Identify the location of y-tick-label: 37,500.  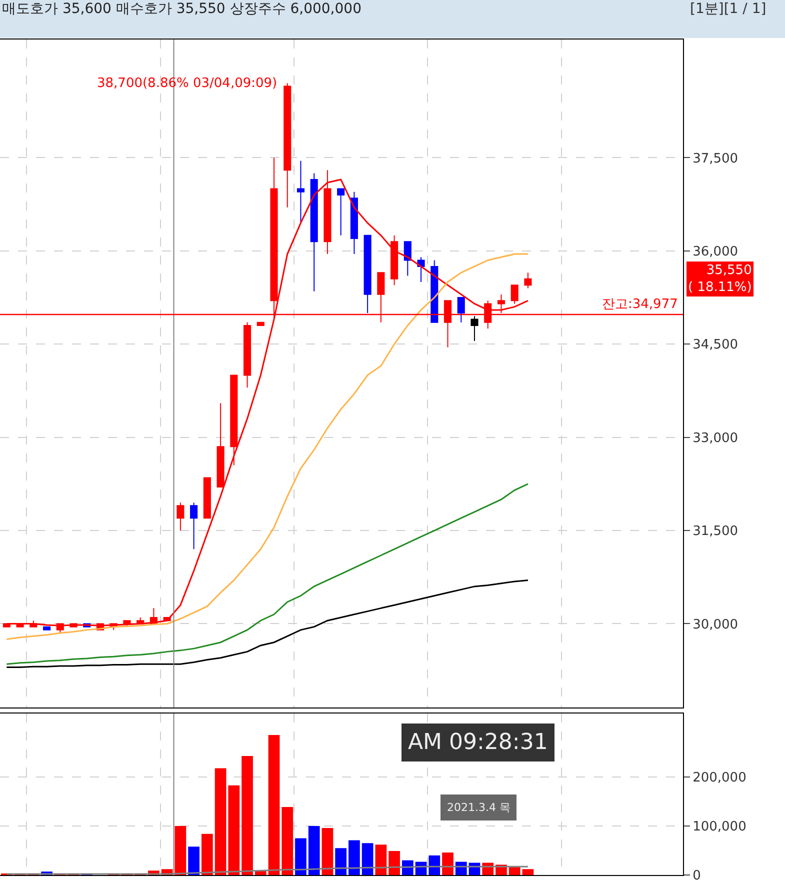
(715, 158).